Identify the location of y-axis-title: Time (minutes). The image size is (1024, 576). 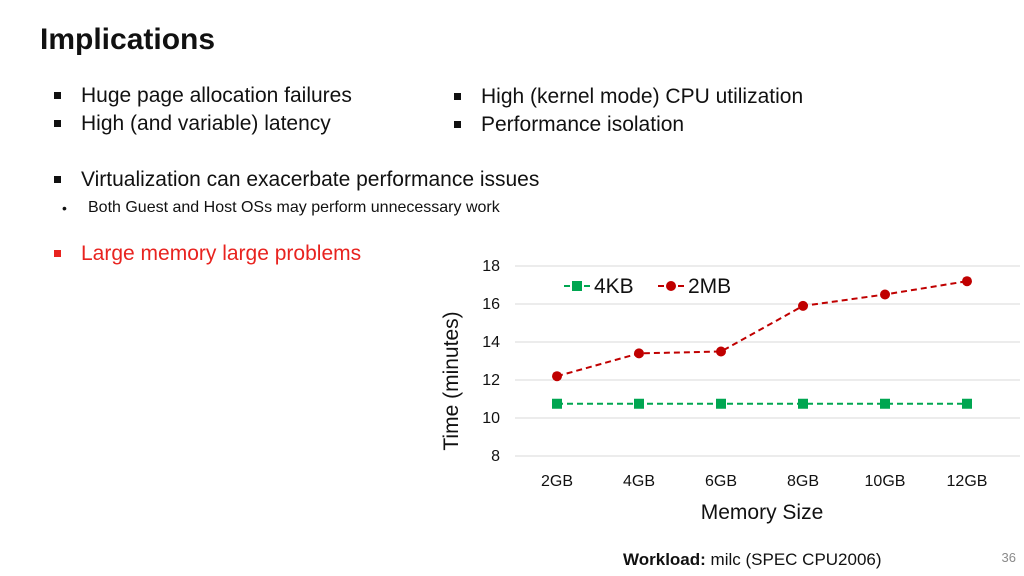
(451, 380).